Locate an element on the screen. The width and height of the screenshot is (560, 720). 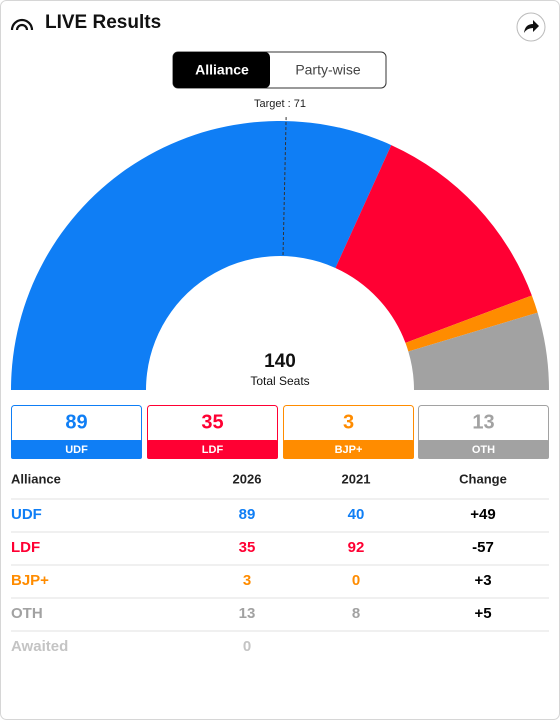
table-header: Change is located at coordinates (483, 478).